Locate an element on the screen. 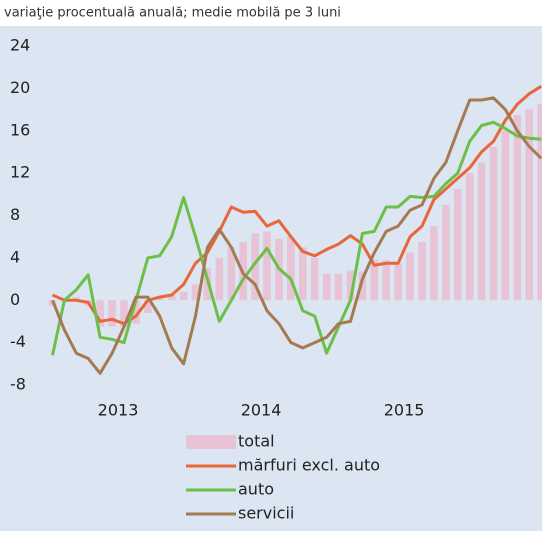 This screenshot has width=542, height=535. legend-label: mărfuri excl. auto is located at coordinates (309, 465).